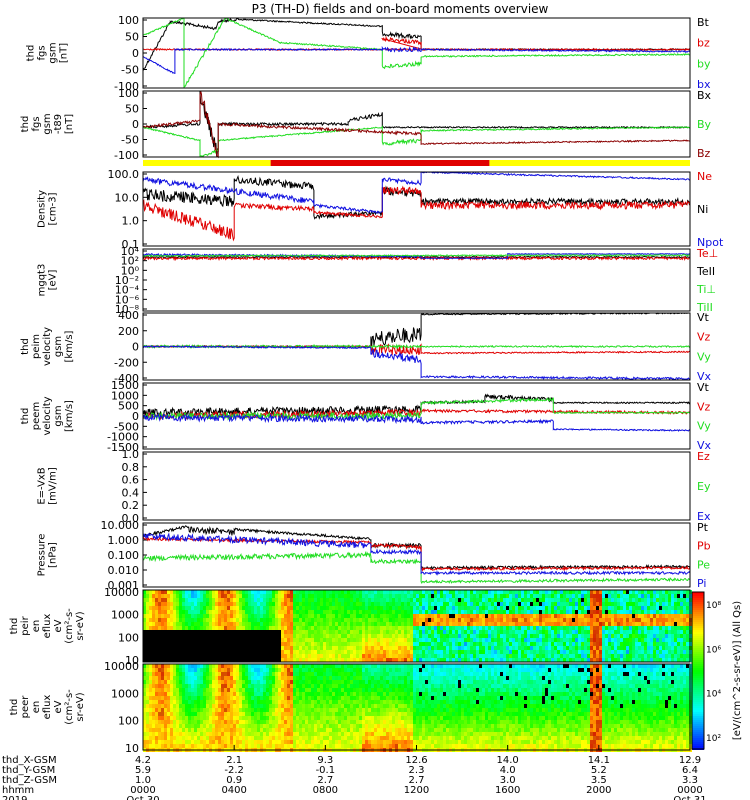  What do you see at coordinates (125, 395) in the screenshot?
I see `ytick-label: 1000` at bounding box center [125, 395].